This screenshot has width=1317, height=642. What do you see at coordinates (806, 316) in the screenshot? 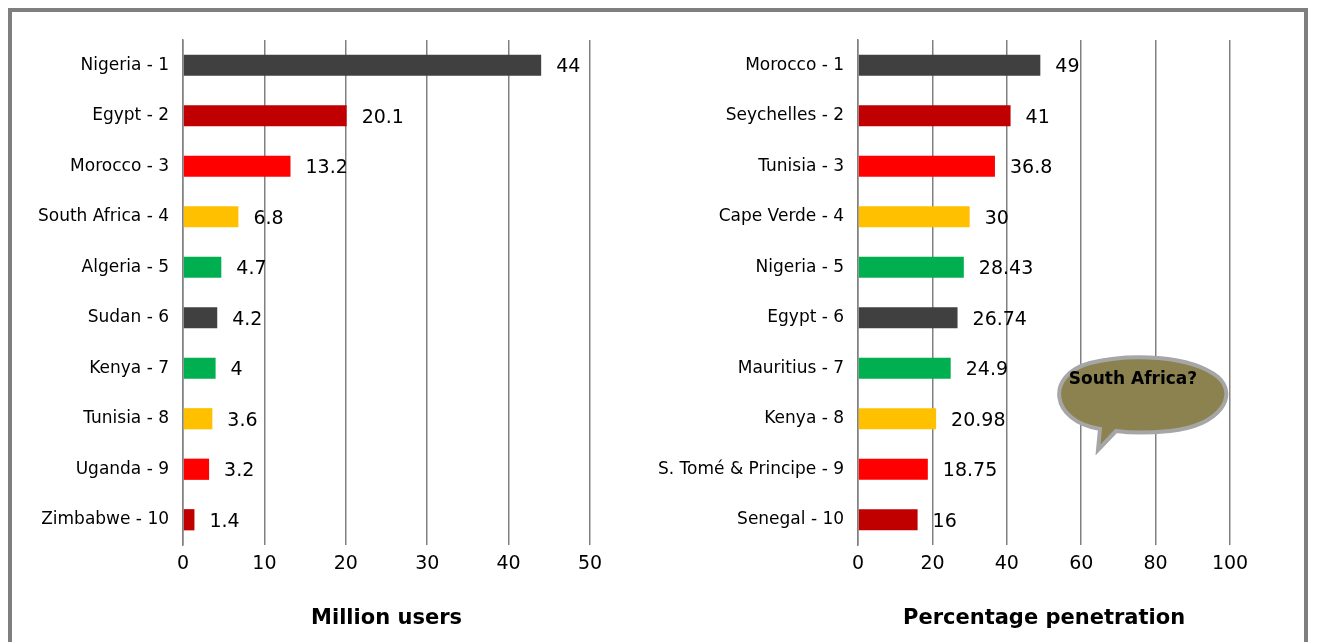
I see `y-tick-label: Egypt - 6` at bounding box center [806, 316].